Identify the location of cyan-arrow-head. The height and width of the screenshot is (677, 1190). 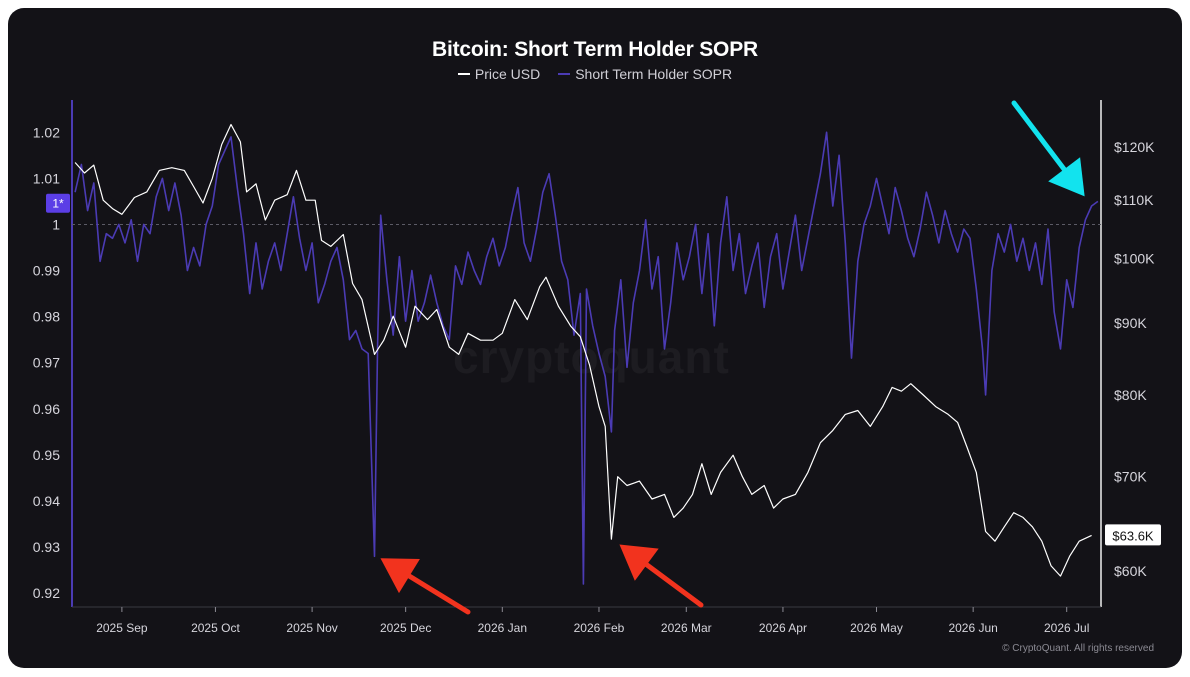
(1066, 177).